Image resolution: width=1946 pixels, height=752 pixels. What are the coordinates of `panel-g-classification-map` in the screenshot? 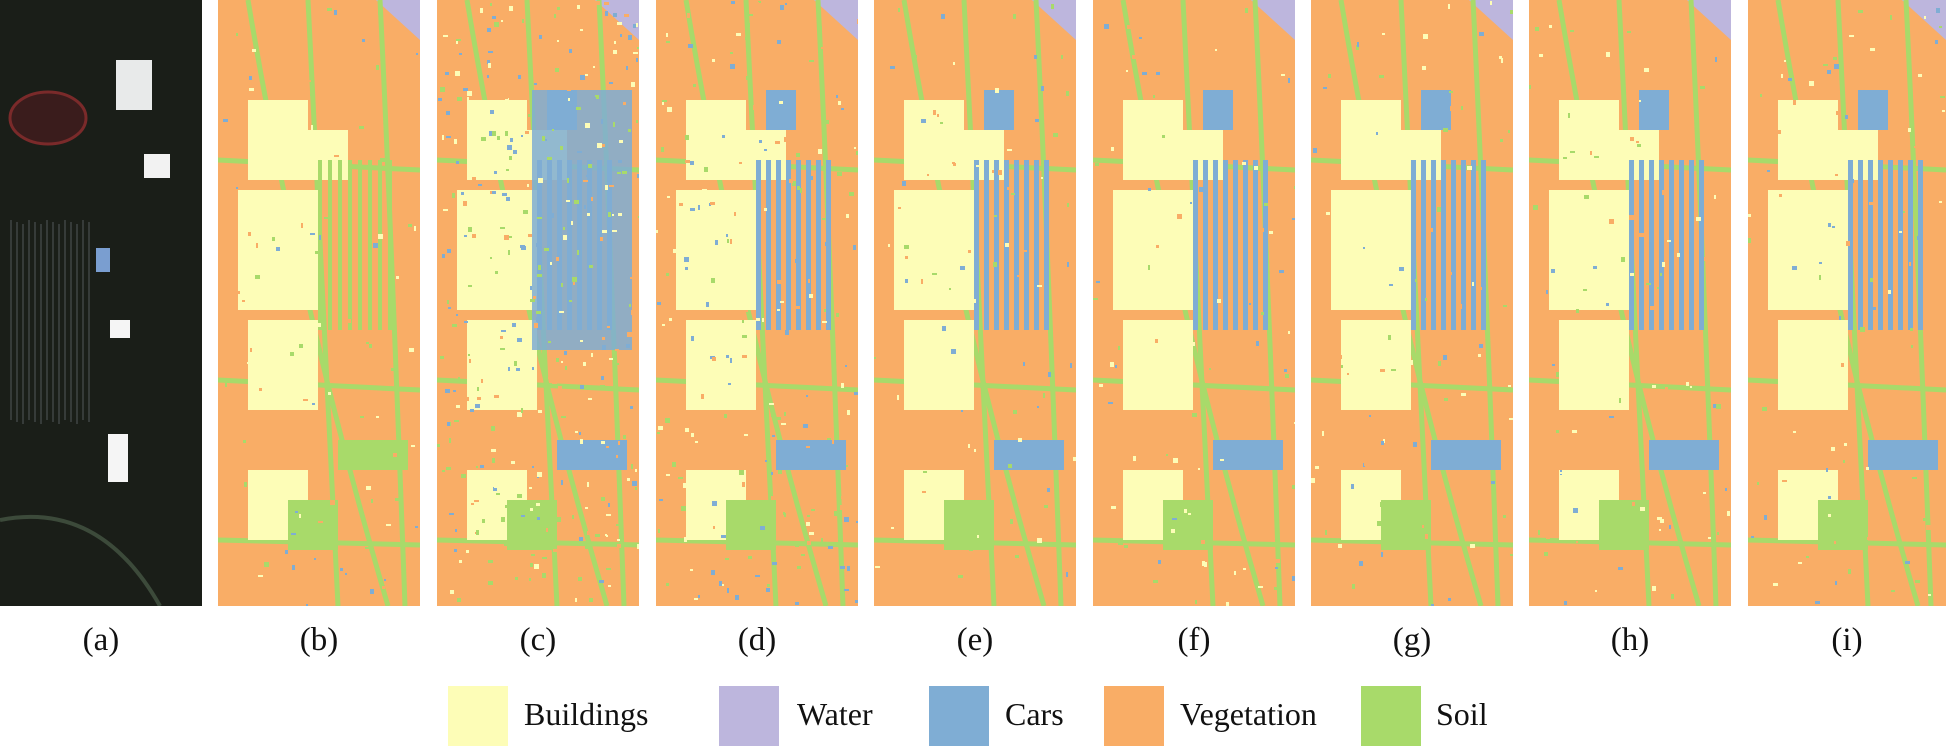 It's located at (1412, 303).